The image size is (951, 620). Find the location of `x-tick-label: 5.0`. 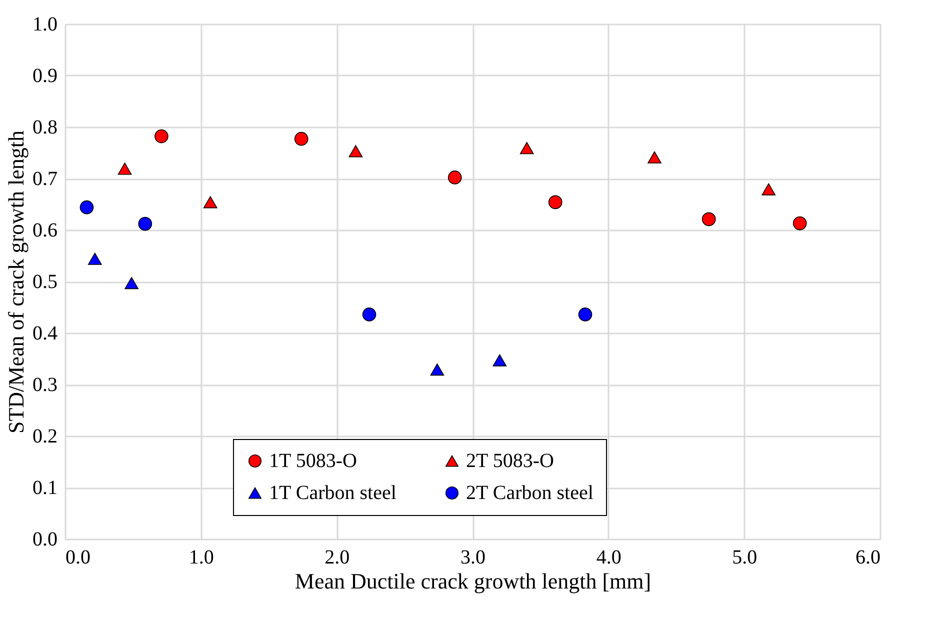

x-tick-label: 5.0 is located at coordinates (745, 557).